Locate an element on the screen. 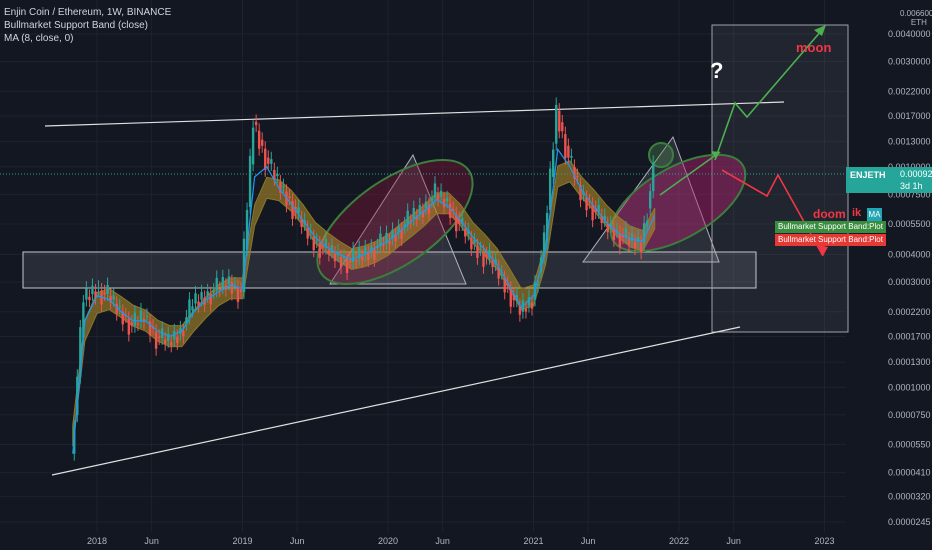 The width and height of the screenshot is (932, 550). y-tick-label: 0.0004000 is located at coordinates (909, 255).